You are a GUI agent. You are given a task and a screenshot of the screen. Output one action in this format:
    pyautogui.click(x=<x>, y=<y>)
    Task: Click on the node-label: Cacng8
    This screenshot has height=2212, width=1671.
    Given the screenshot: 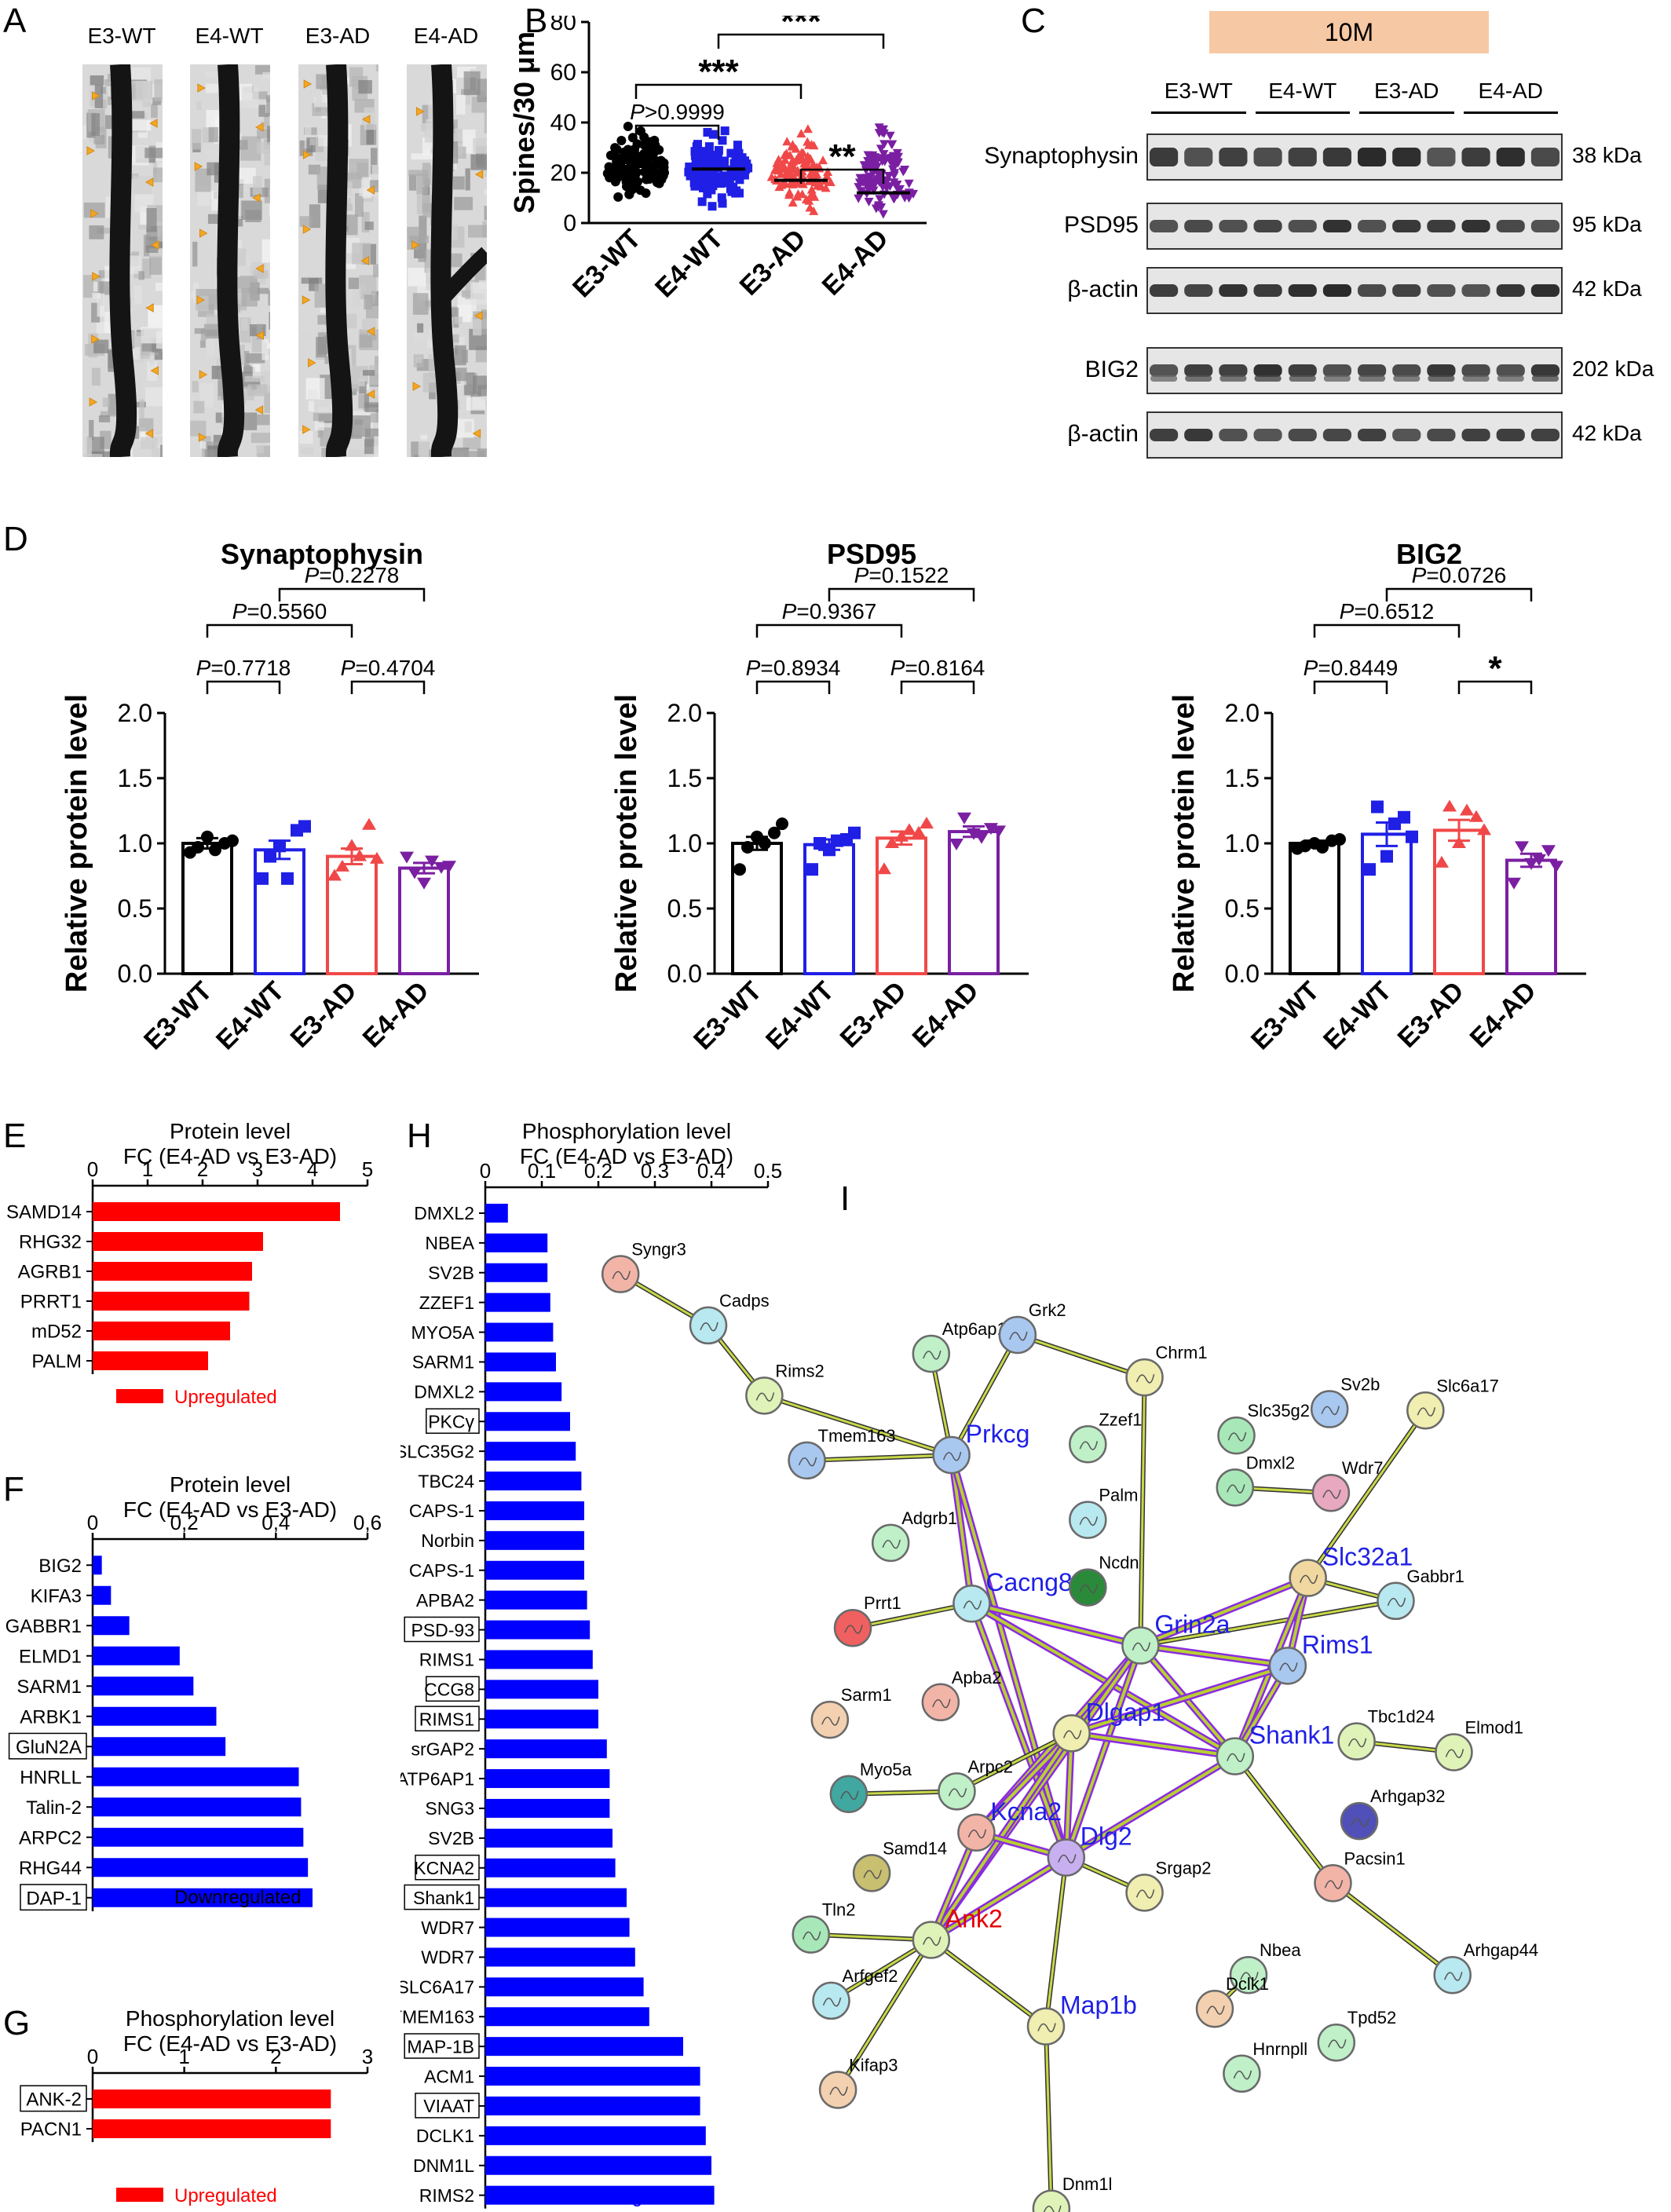 What is the action you would take?
    pyautogui.click(x=1028, y=1582)
    